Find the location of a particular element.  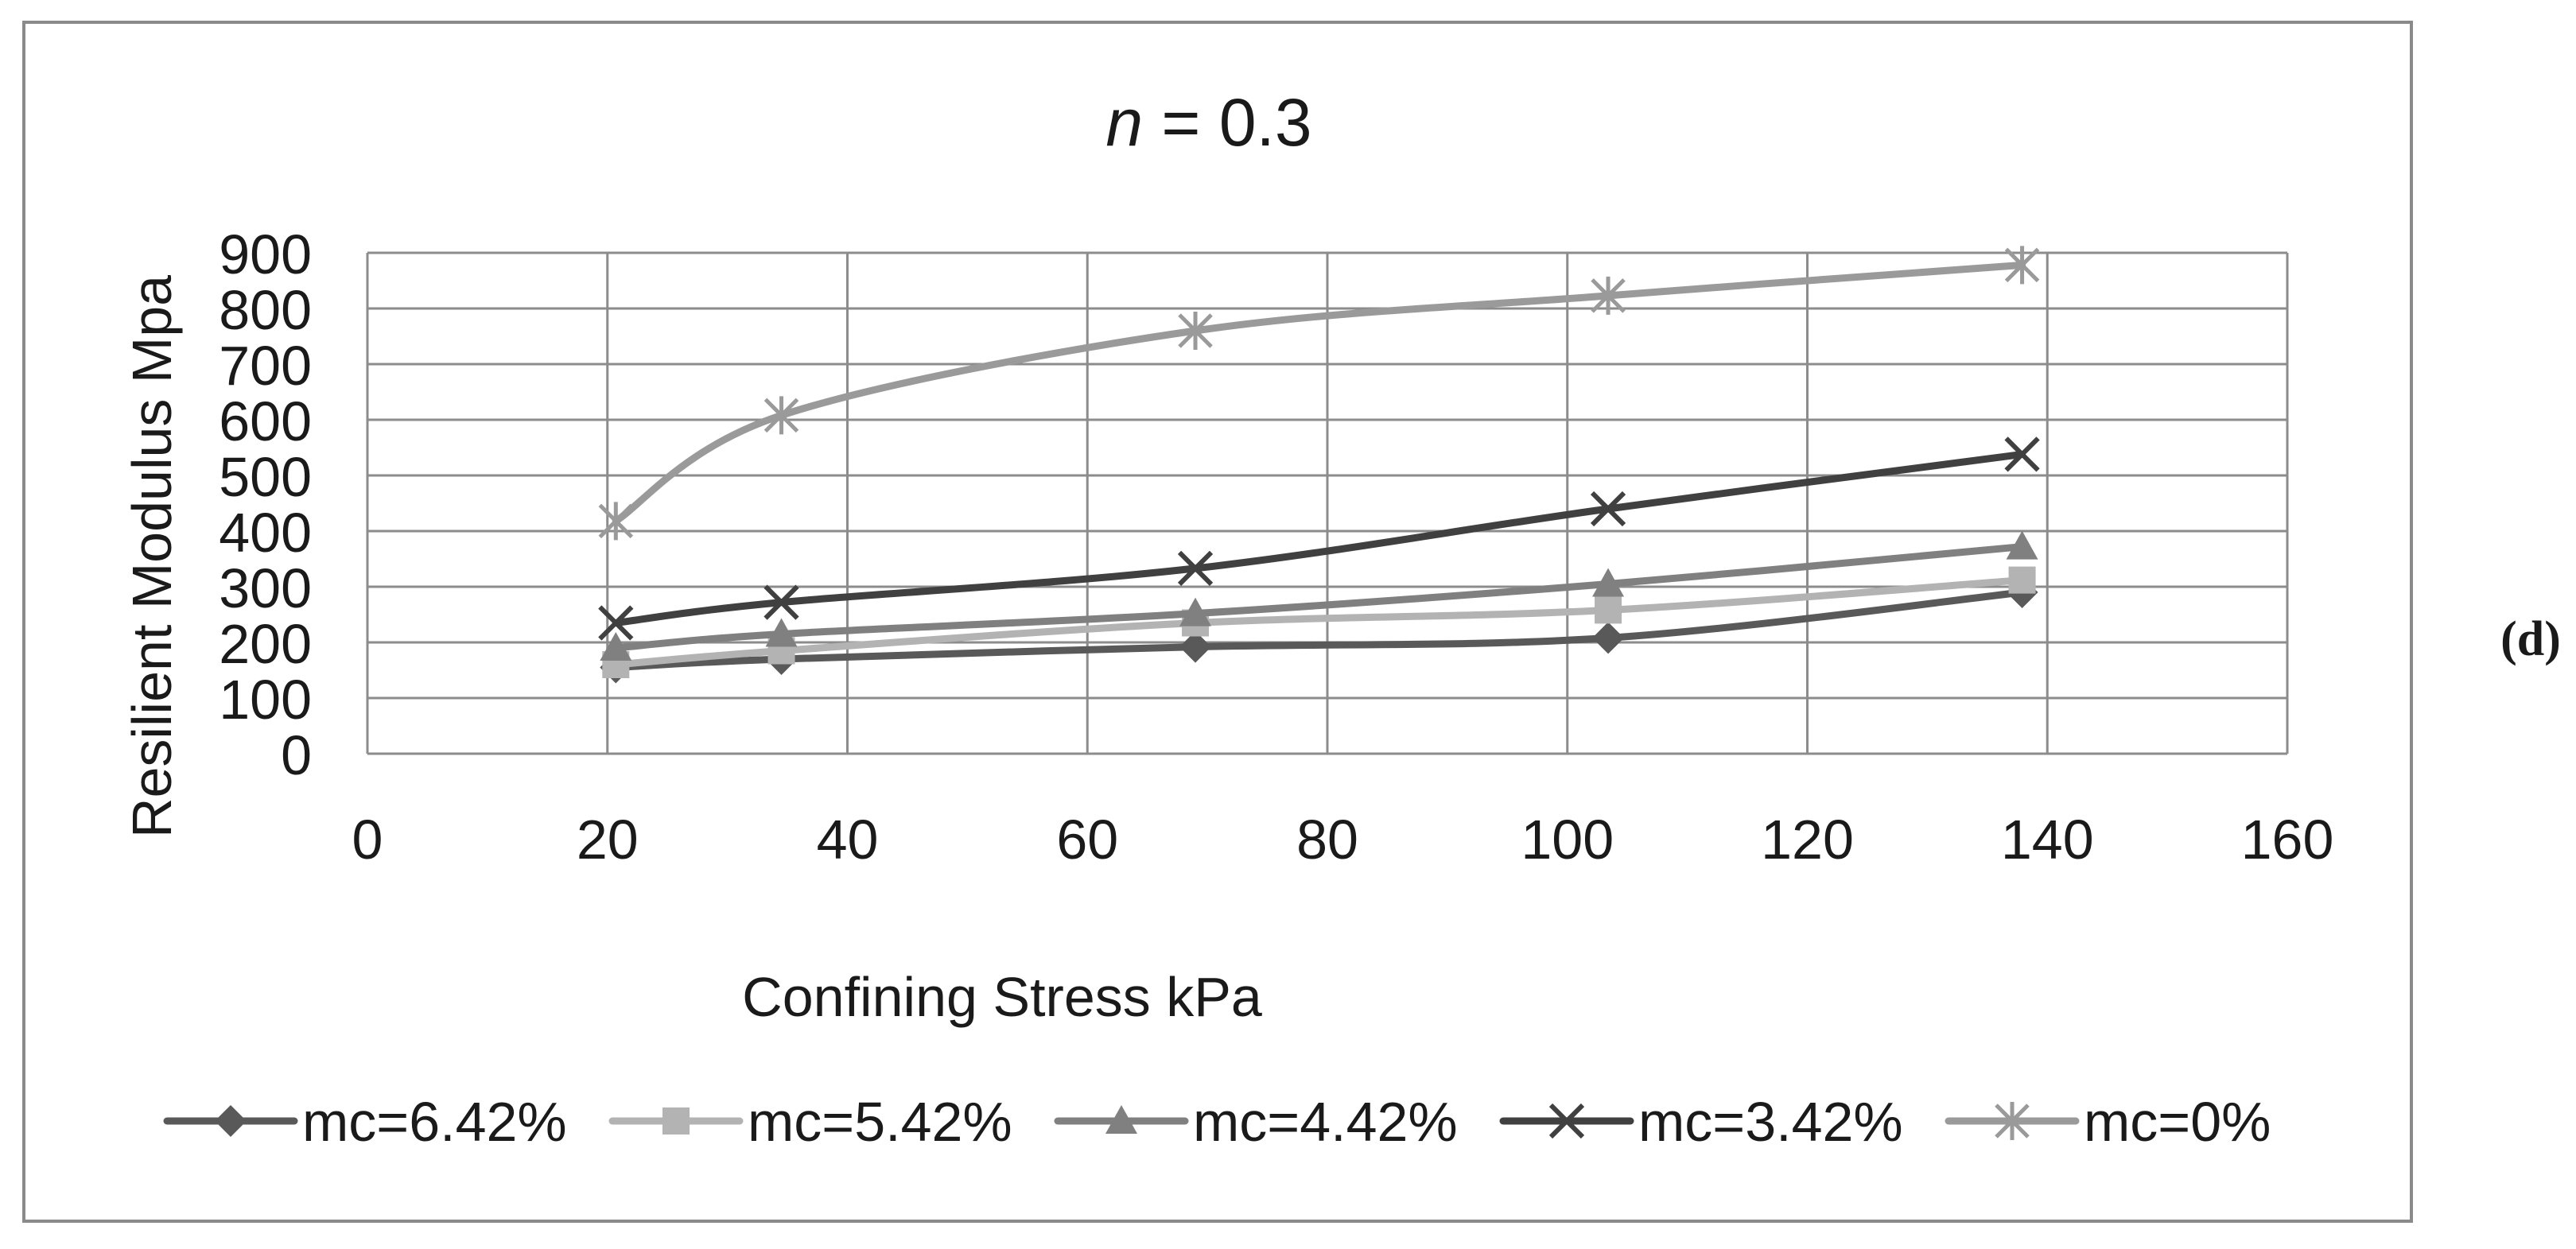

x-tick-label: 0 is located at coordinates (367, 840).